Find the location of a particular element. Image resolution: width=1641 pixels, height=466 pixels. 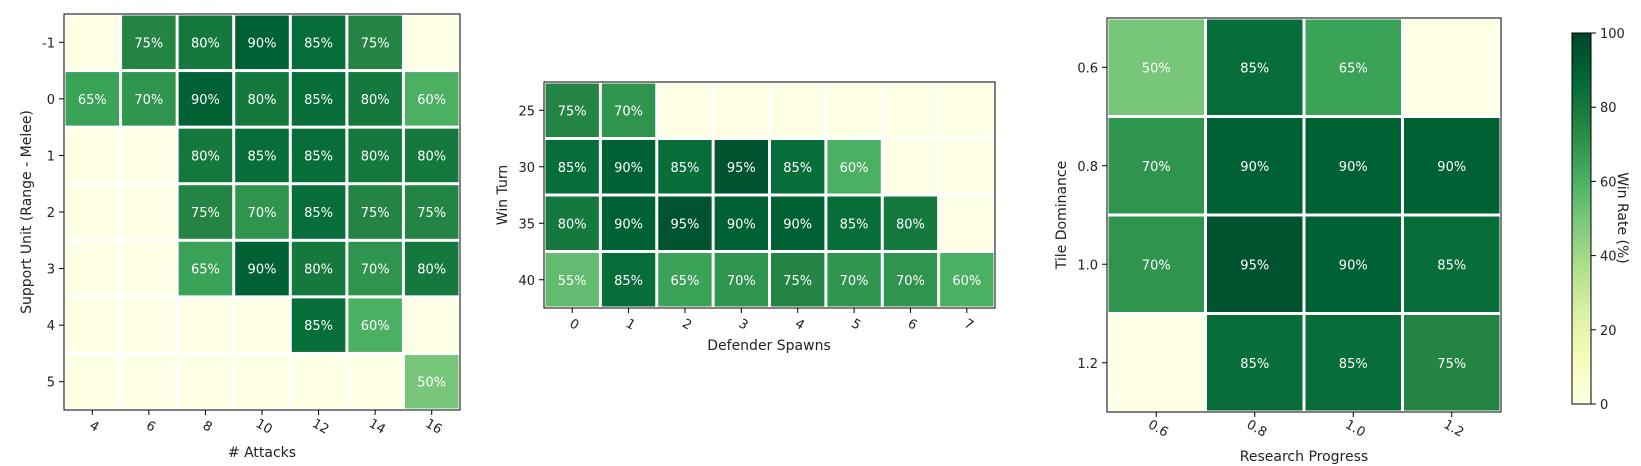

y-tick-label: 4 is located at coordinates (51, 326).